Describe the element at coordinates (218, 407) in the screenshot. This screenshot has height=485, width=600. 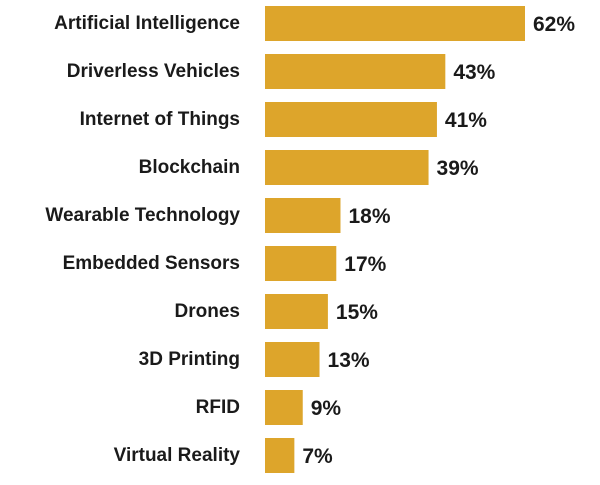
I see `category-label-rfid: RFID` at that location.